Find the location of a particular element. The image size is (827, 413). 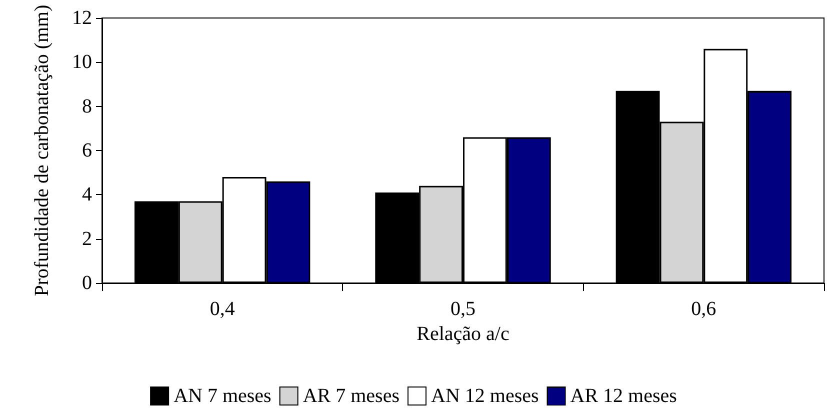

y-tick-label: 0 is located at coordinates (87, 283).